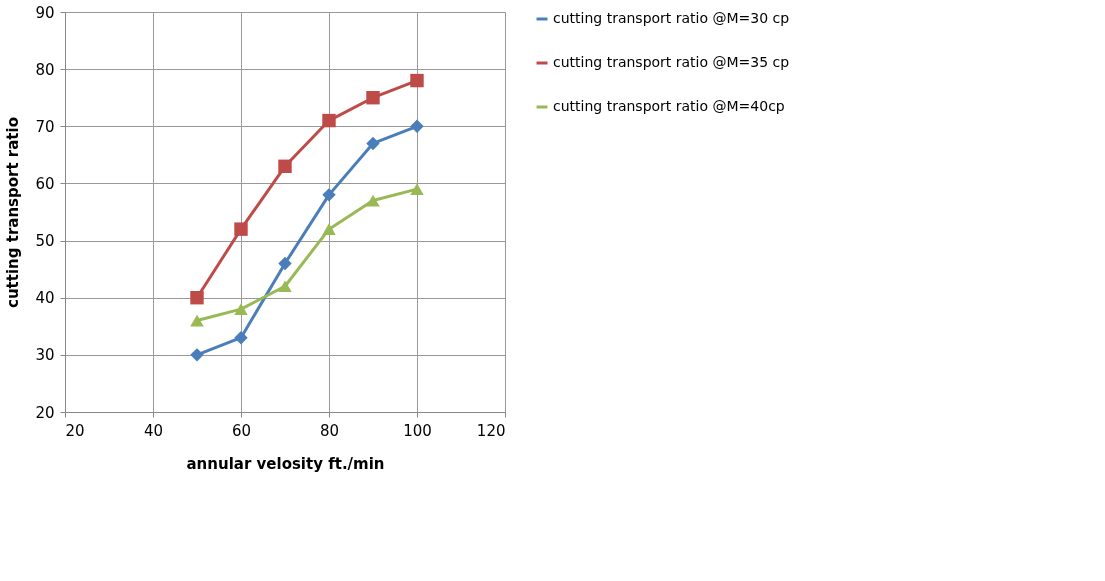 This screenshot has height=581, width=1105. I want to click on x-tick-label: 40, so click(153, 430).